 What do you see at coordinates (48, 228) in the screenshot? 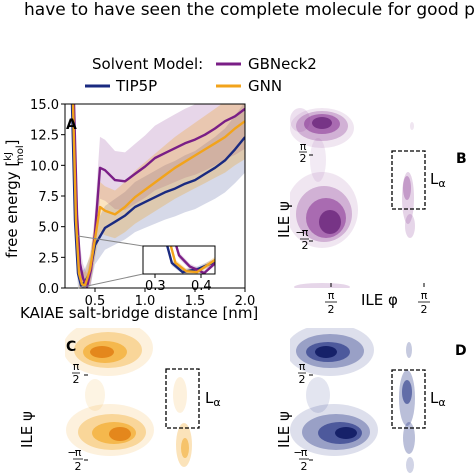
I see `y-tick-label: 5.0` at bounding box center [48, 228].